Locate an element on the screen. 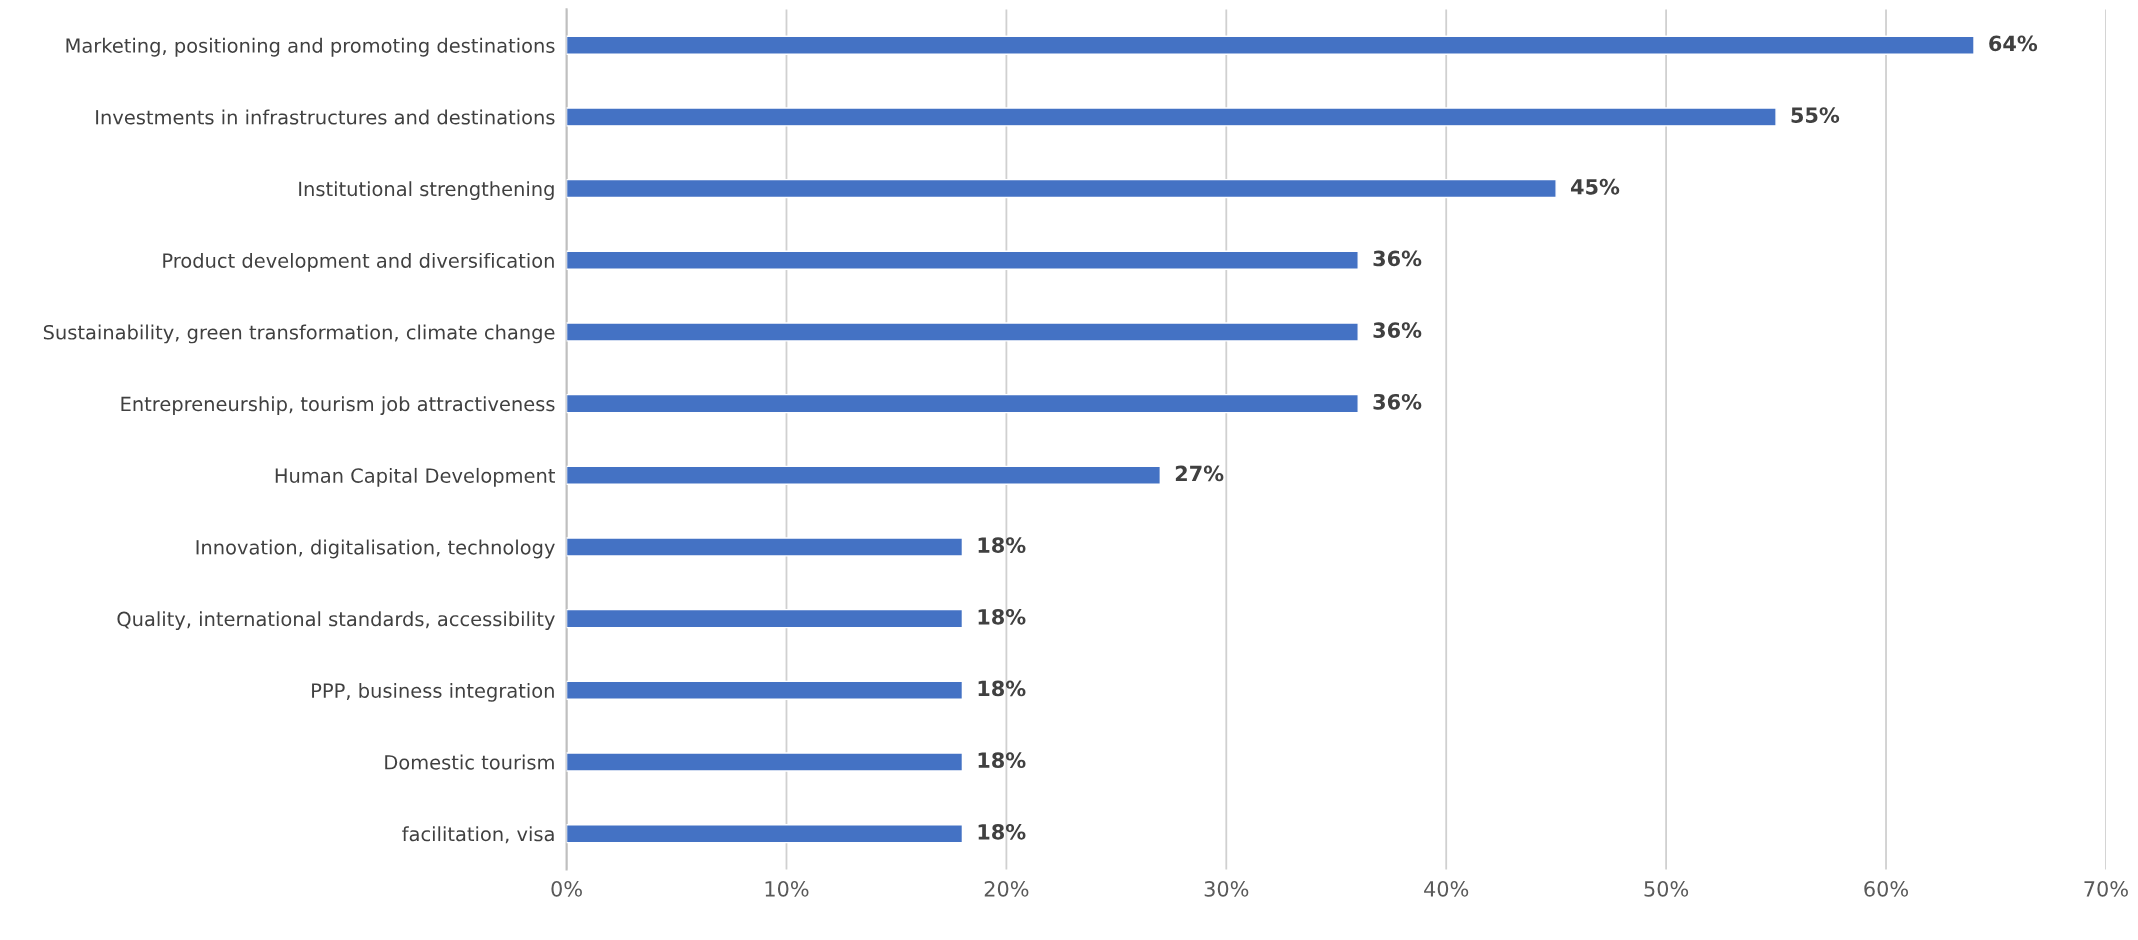 The width and height of the screenshot is (2138, 940). y-tick-label: Sustainability, green transformation, climate change is located at coordinates (299, 334).